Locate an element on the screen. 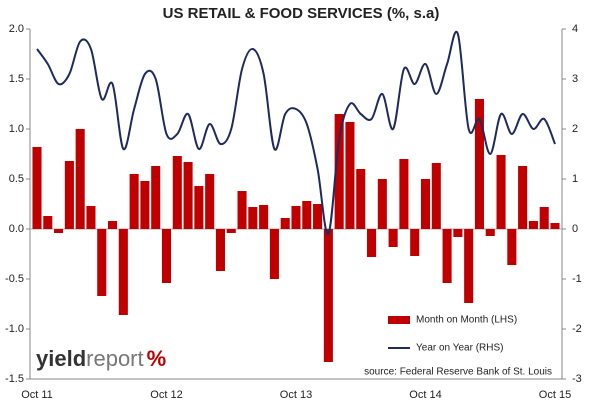 The image size is (602, 405). legend-label: Month on Month (LHS) is located at coordinates (466, 320).